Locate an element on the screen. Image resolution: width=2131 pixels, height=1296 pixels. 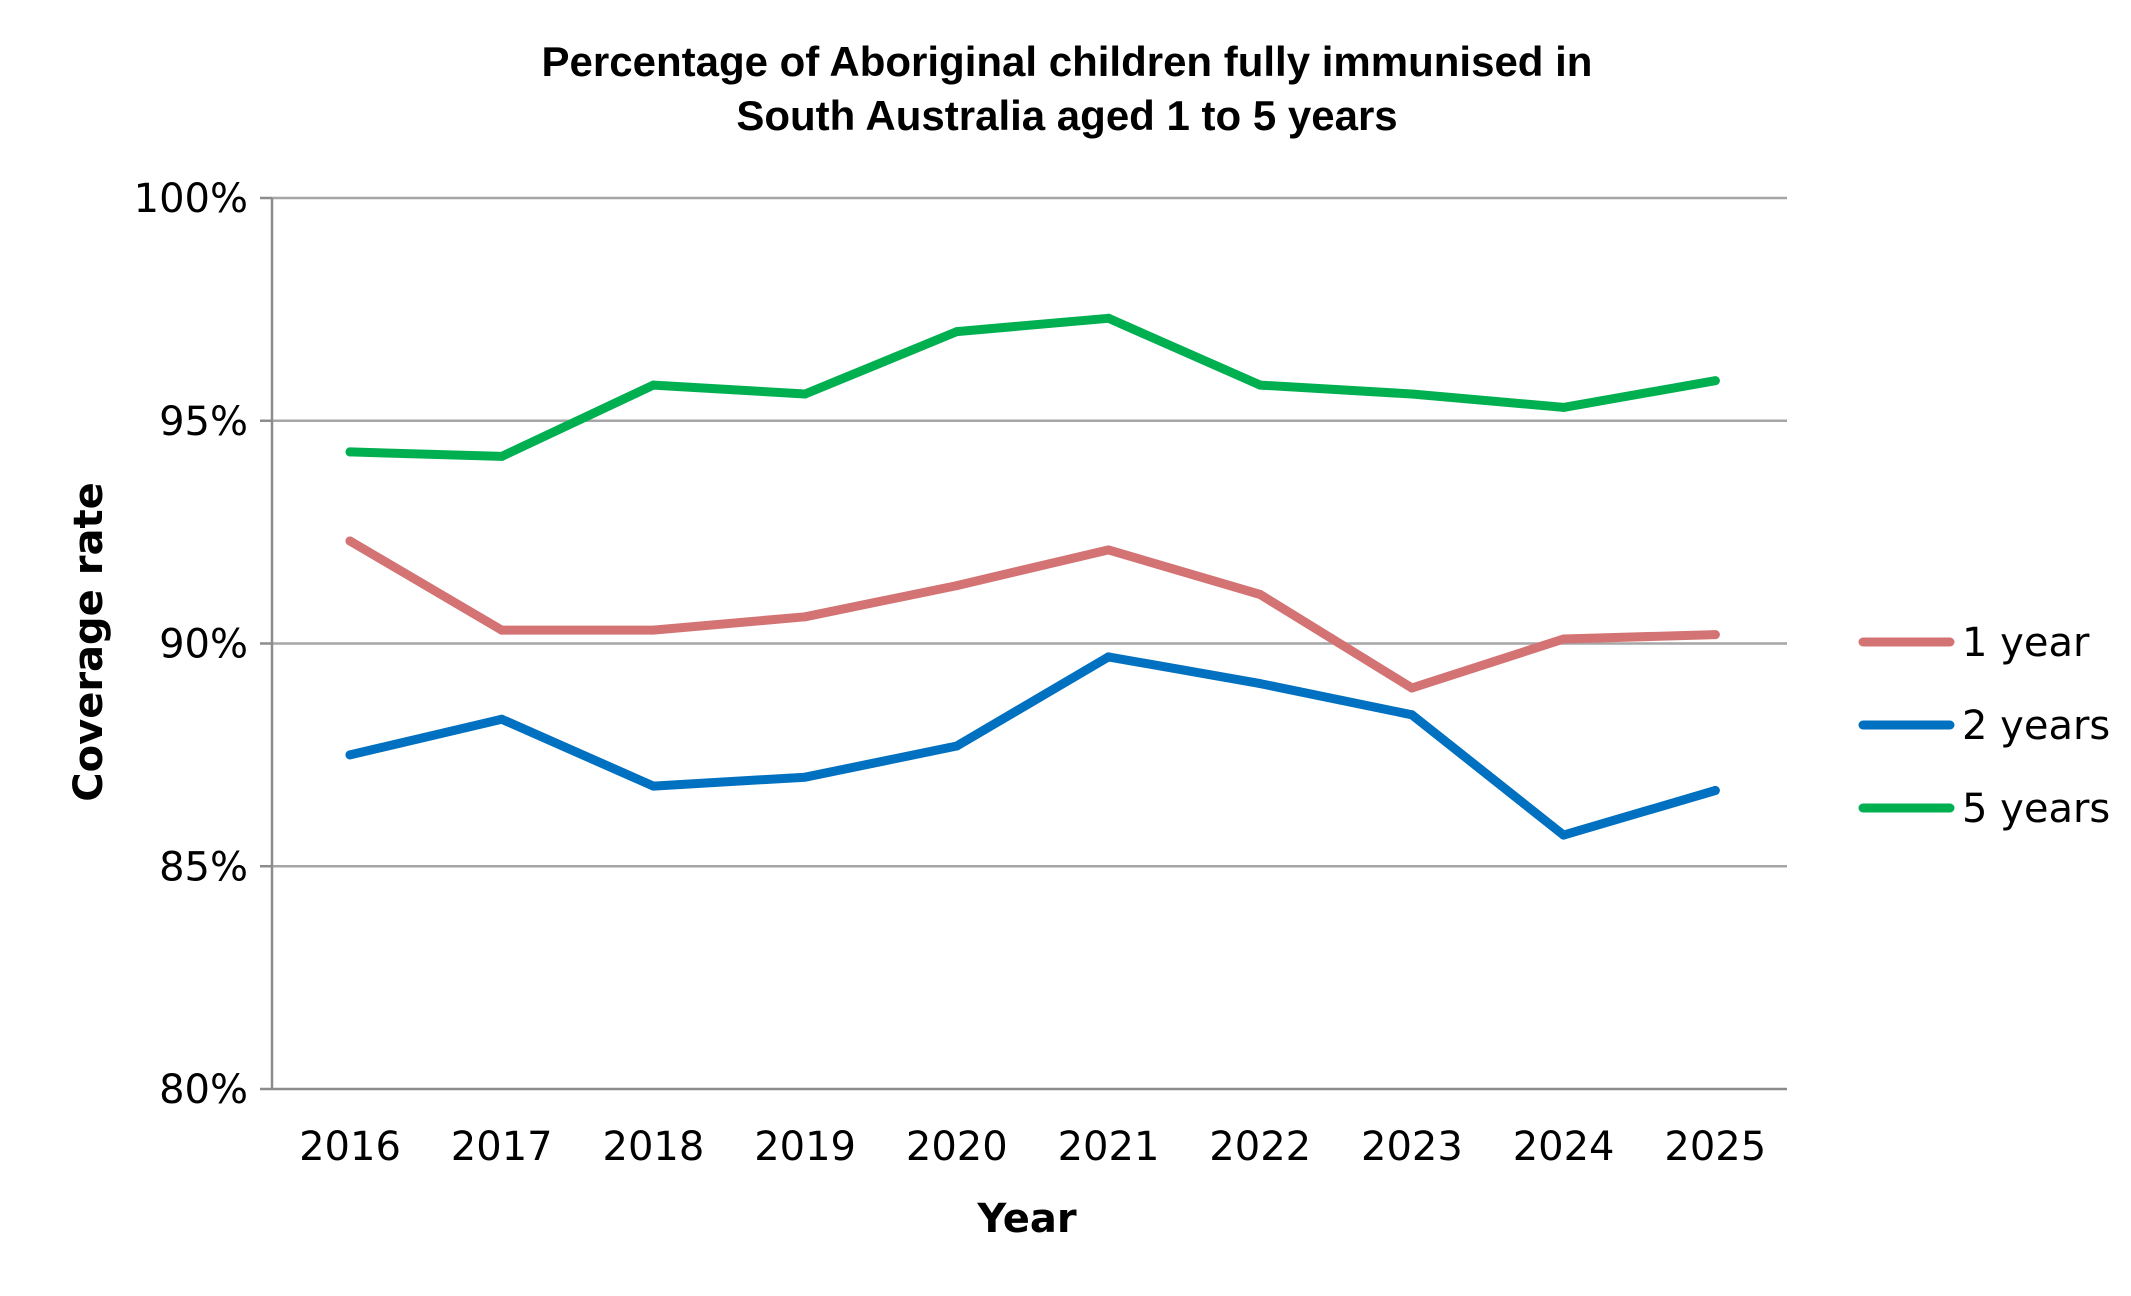
x-tick-label-2022: 2022 is located at coordinates (1260, 1147).